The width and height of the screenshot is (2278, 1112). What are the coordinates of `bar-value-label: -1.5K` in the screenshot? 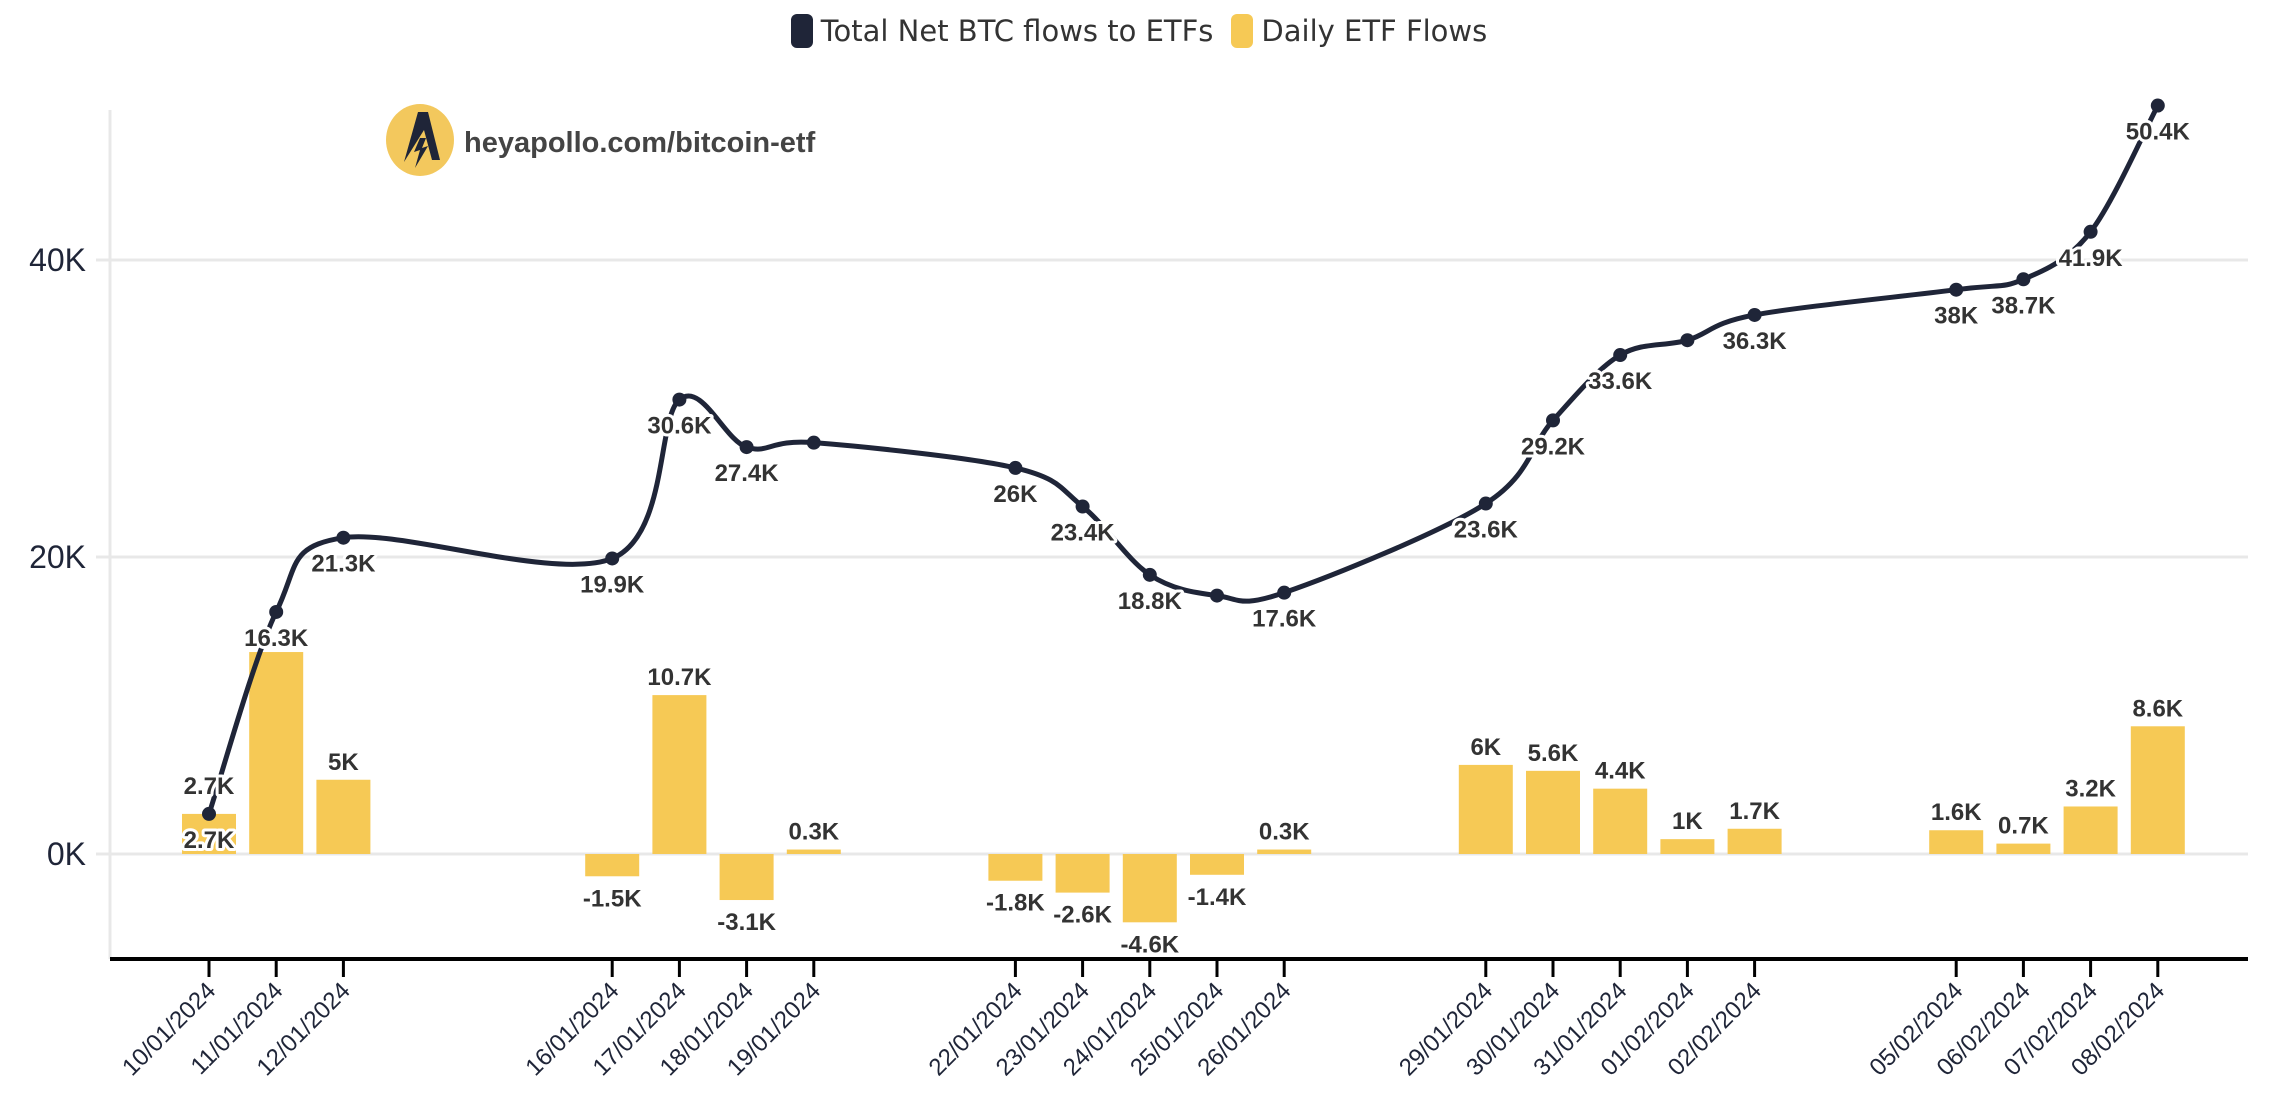 It's located at (612, 898).